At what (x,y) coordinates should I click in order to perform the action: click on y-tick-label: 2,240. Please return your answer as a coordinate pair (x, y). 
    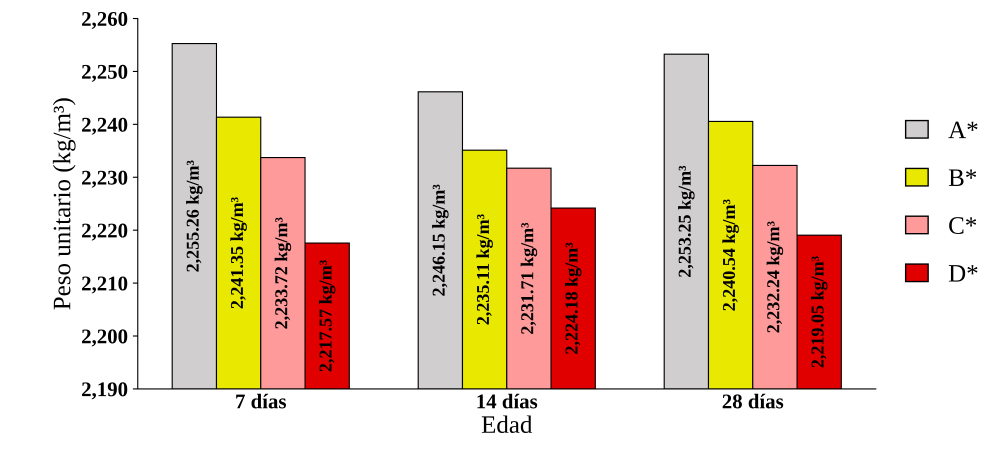
    Looking at the image, I should click on (105, 126).